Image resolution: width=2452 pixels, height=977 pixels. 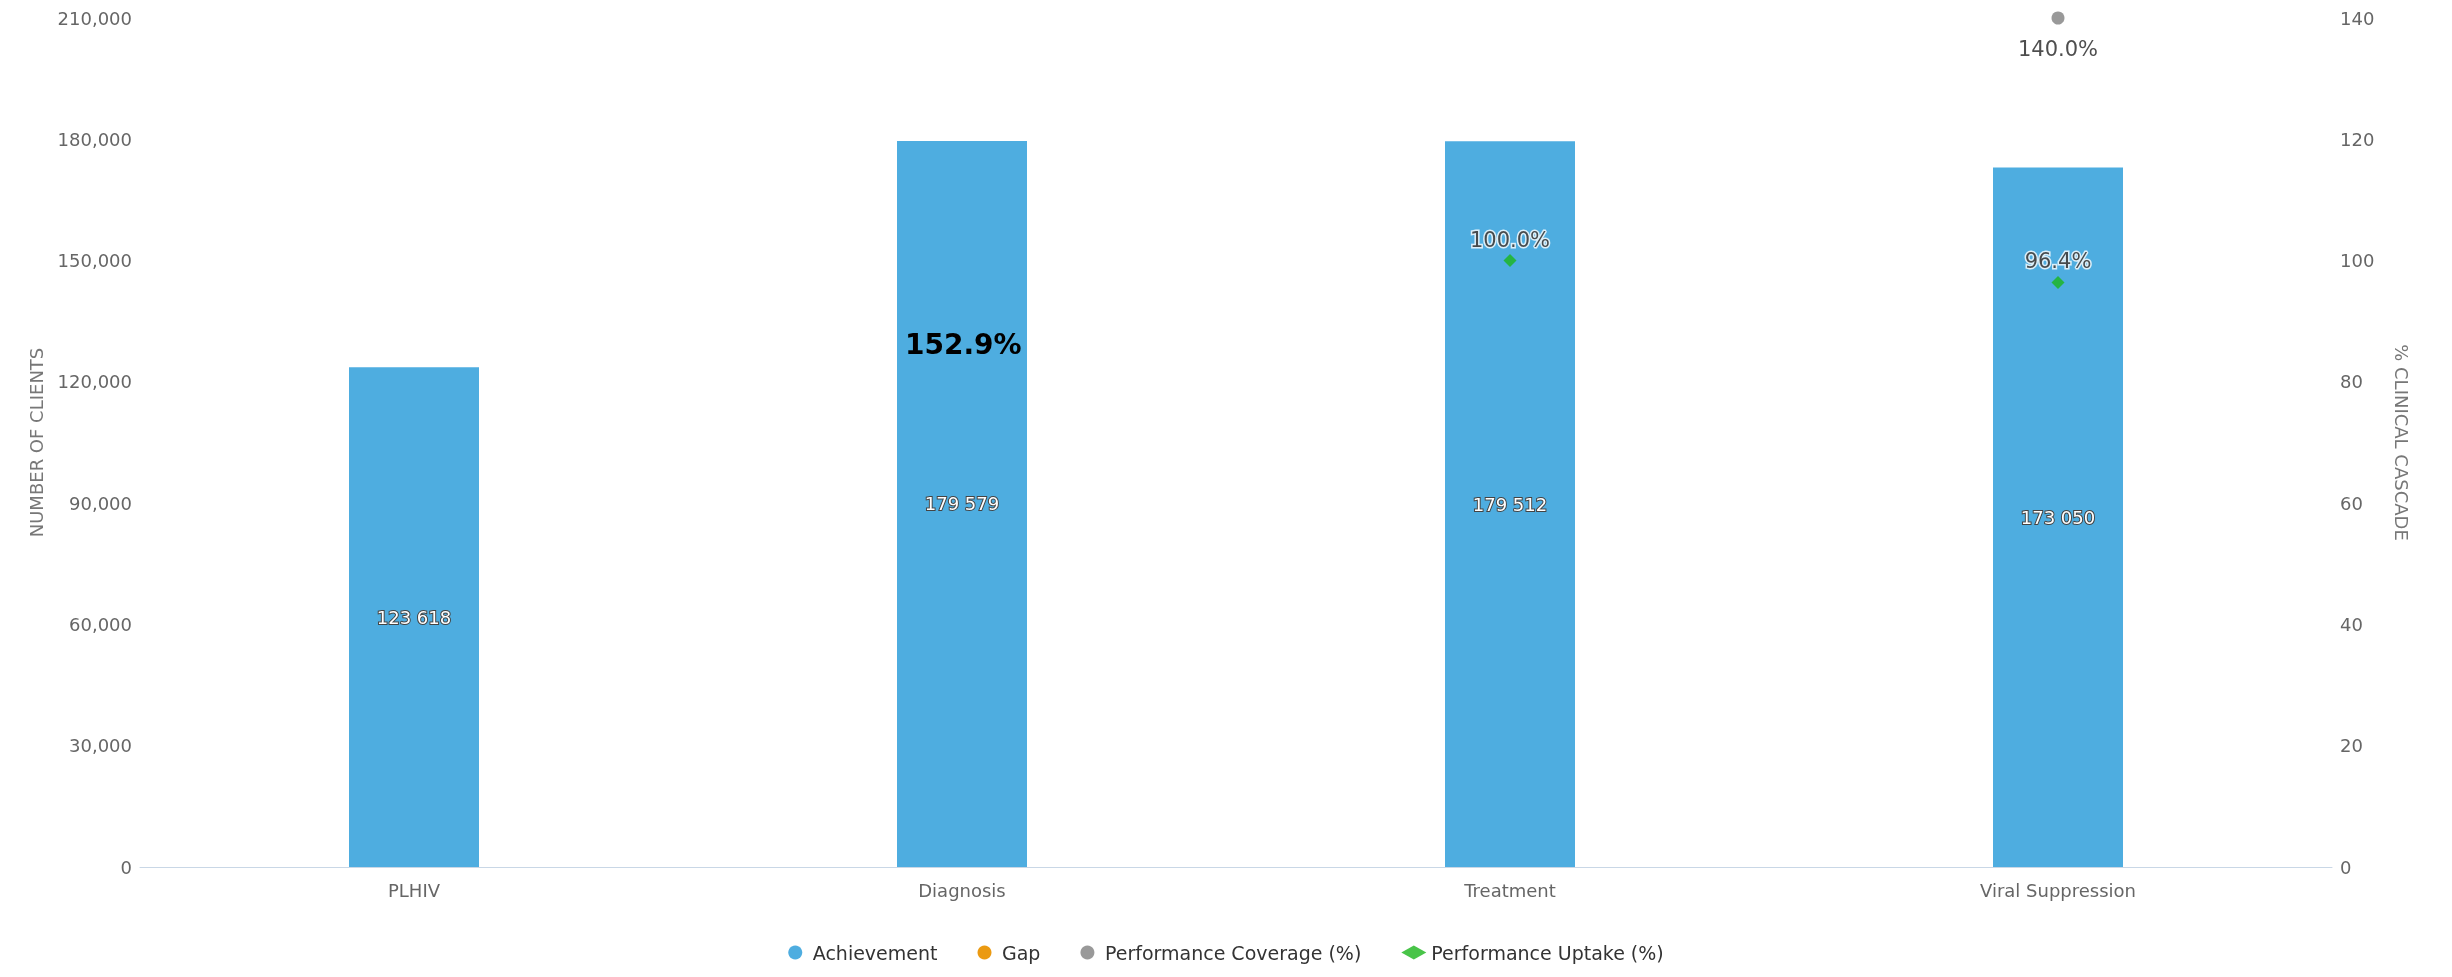 I want to click on y-tick-label: 180,000, so click(x=94, y=139).